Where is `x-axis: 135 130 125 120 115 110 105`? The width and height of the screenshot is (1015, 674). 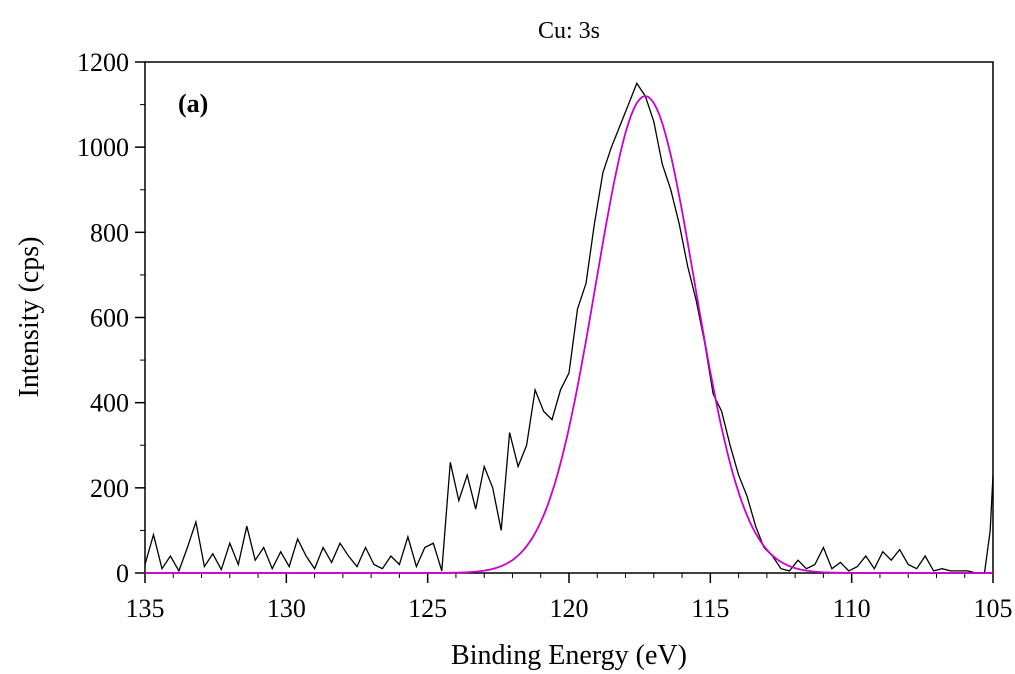
x-axis: 135 130 125 120 115 110 105 is located at coordinates (569, 598).